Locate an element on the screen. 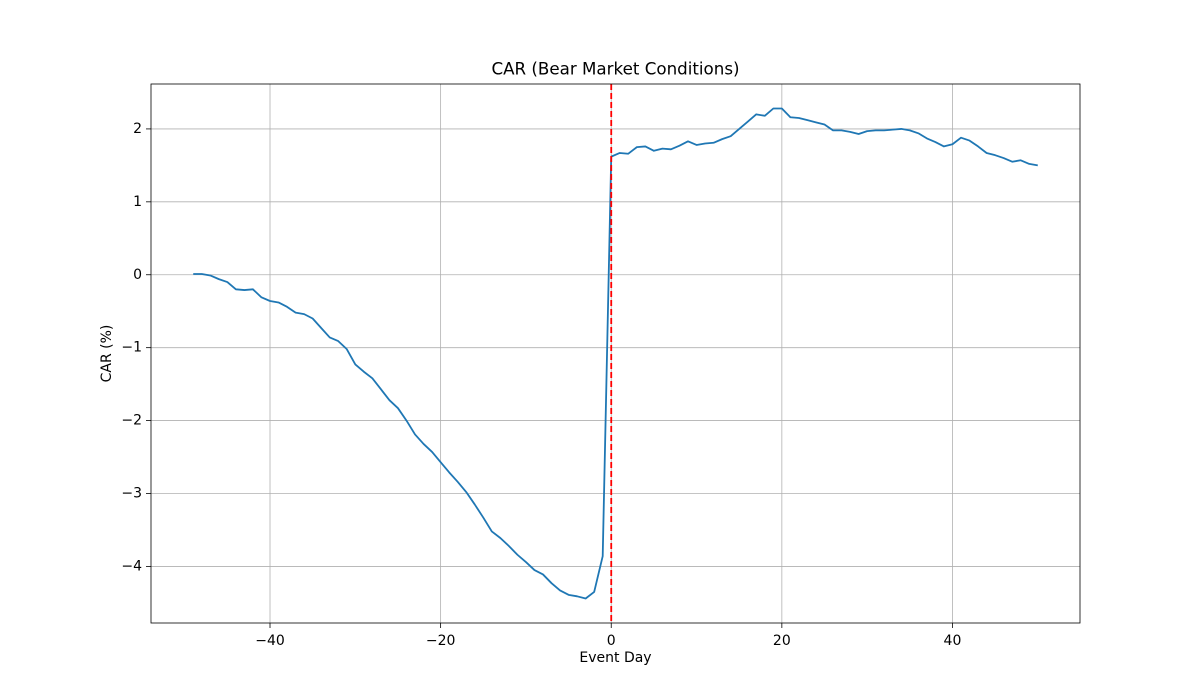 The width and height of the screenshot is (1200, 700). x-tick-label: 40 is located at coordinates (953, 641).